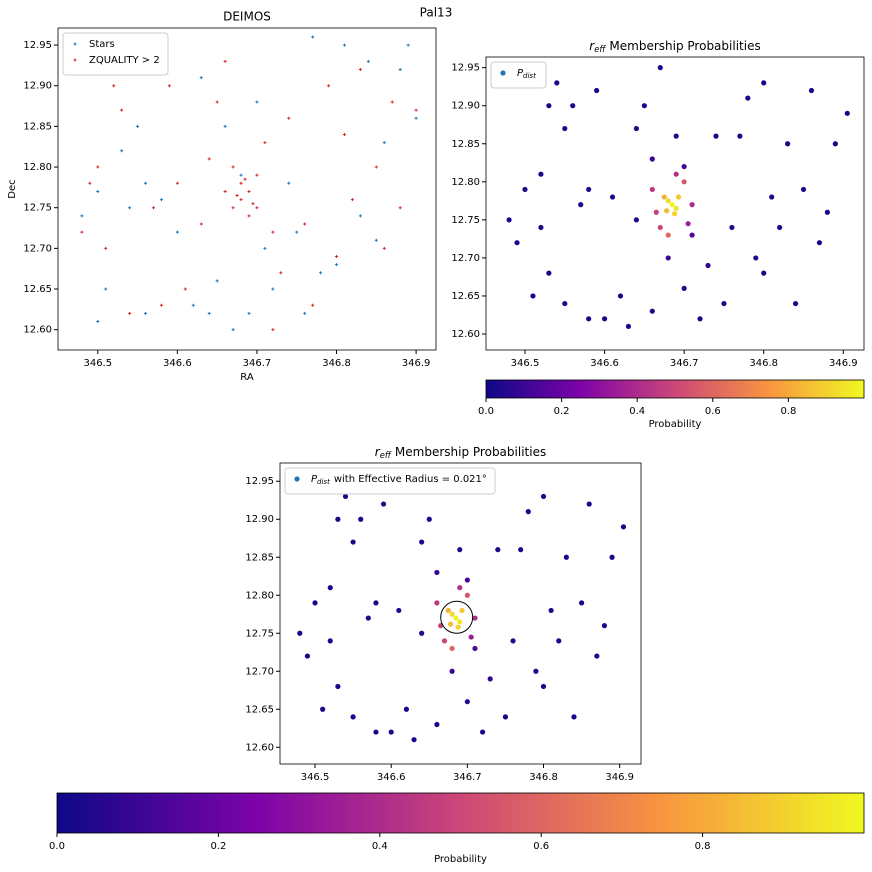 This screenshot has width=872, height=872. I want to click on y-tick-label: 12.75, so click(37, 208).